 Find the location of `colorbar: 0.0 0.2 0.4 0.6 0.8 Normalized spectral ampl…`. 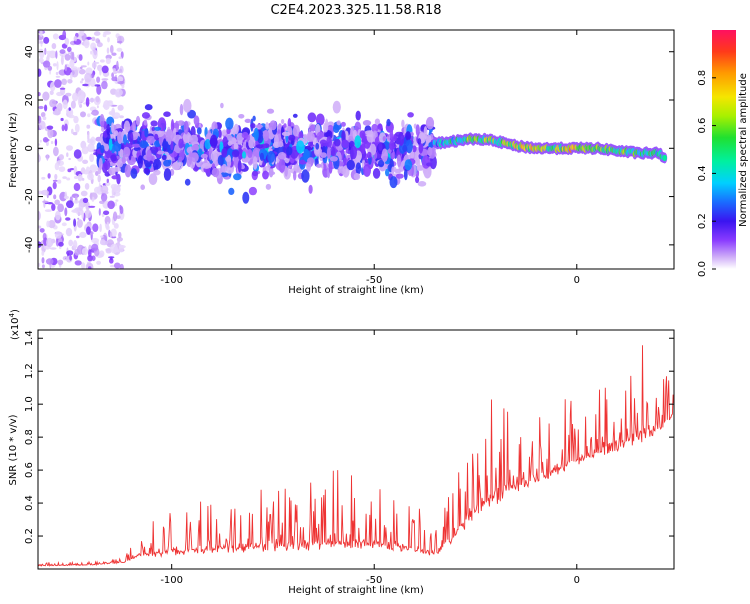

colorbar: 0.0 0.2 0.4 0.6 0.8 Normalized spectral ampl… is located at coordinates (723, 153).